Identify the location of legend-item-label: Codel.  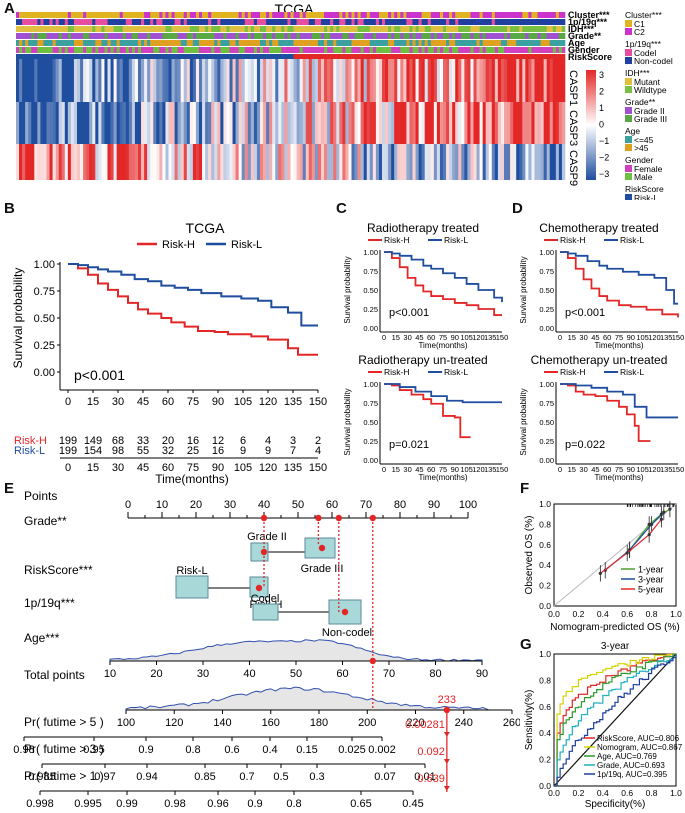
(645, 53).